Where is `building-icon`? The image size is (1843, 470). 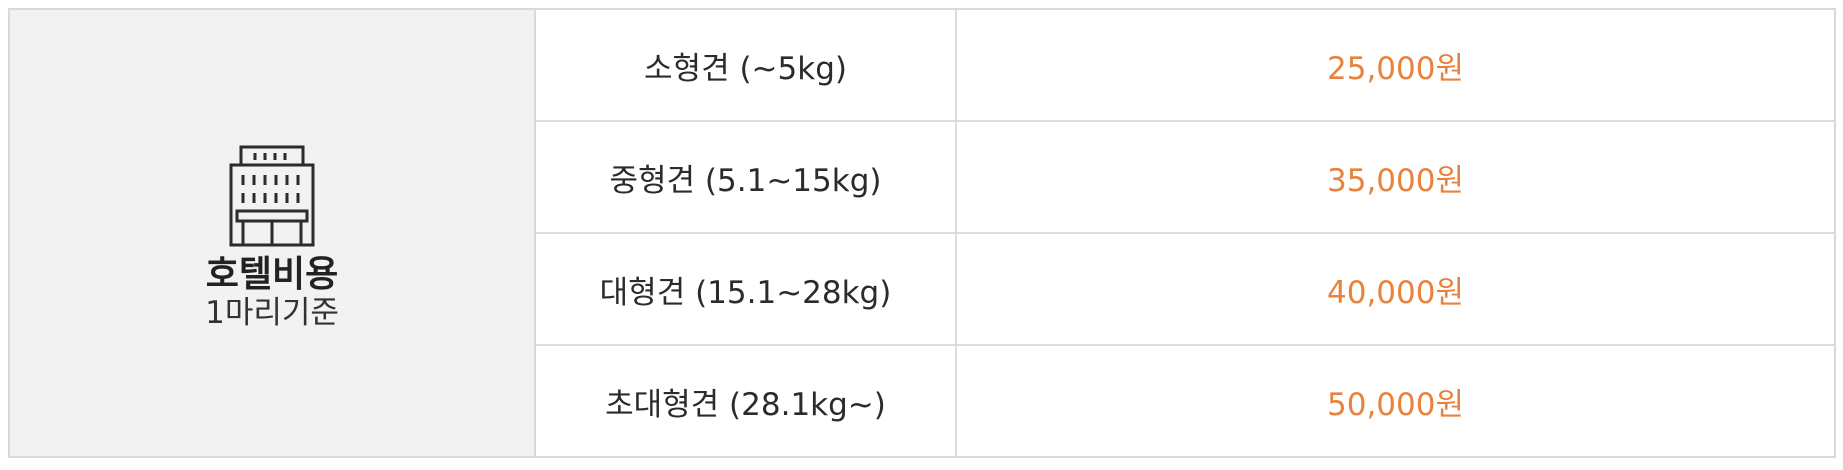 building-icon is located at coordinates (272, 196).